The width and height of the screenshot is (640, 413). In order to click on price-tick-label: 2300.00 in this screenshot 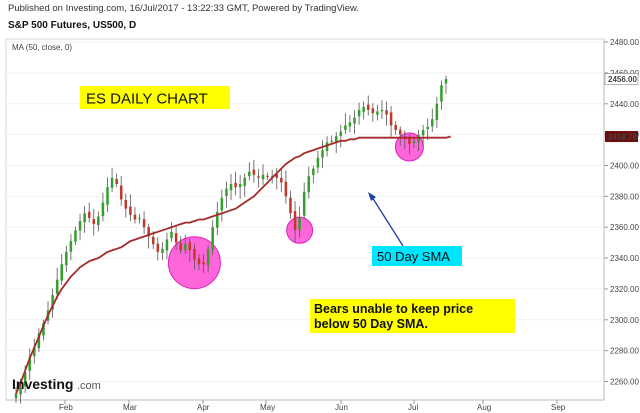, I will do `click(624, 320)`.